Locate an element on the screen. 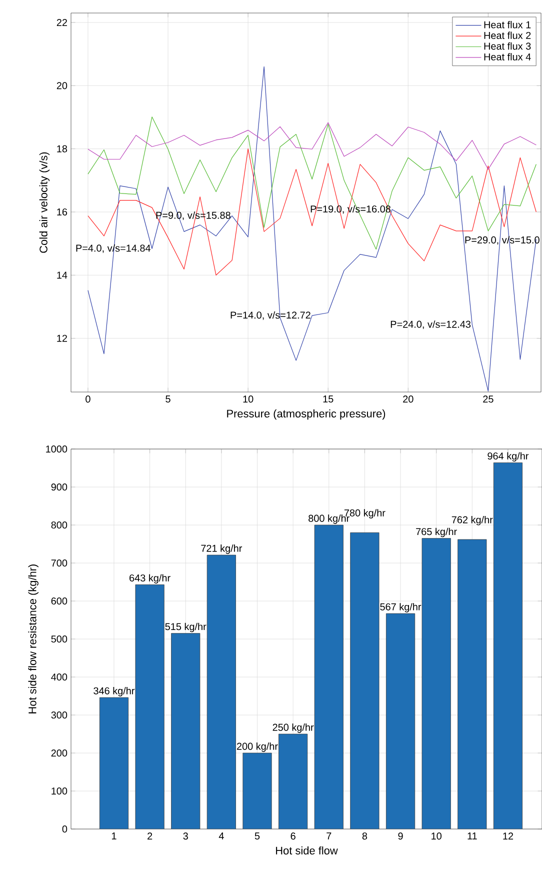  x-tick-label: 20 is located at coordinates (408, 399).